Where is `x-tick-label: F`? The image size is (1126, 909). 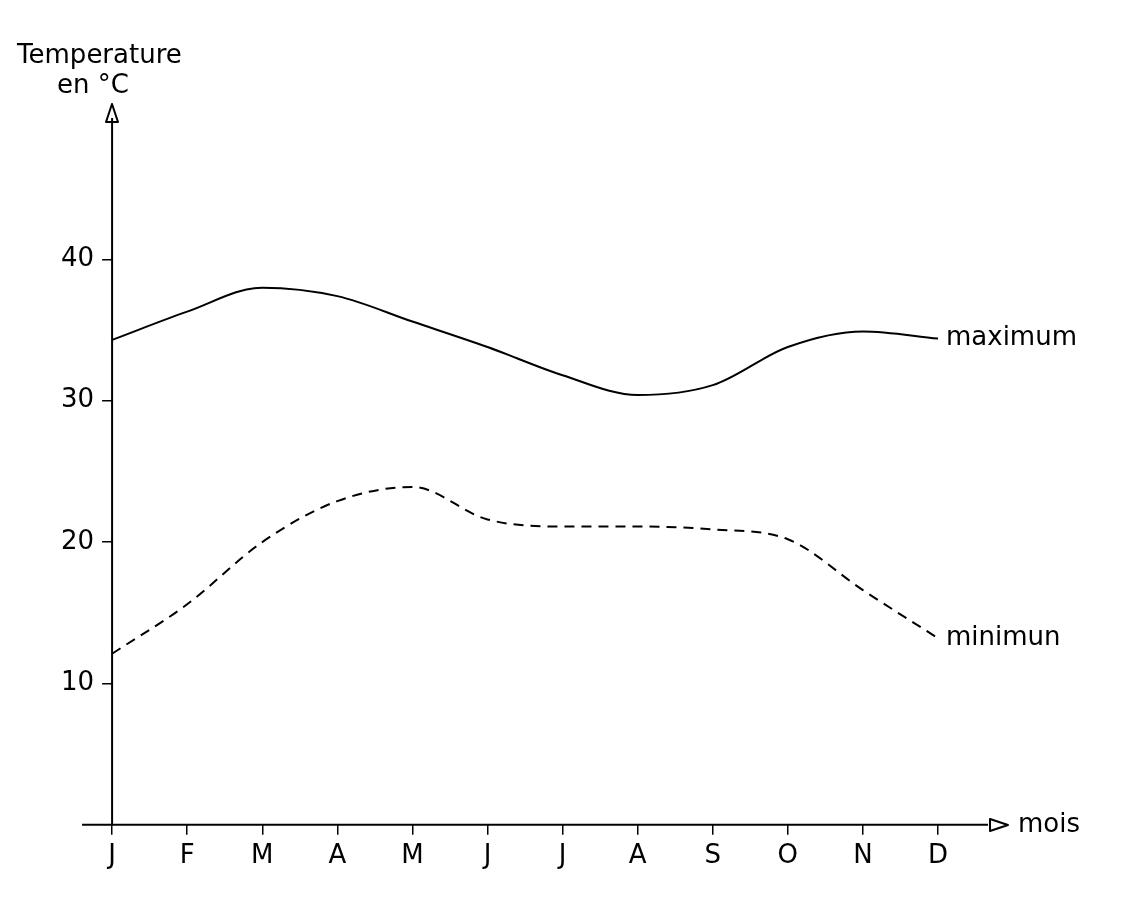
x-tick-label: F is located at coordinates (187, 854).